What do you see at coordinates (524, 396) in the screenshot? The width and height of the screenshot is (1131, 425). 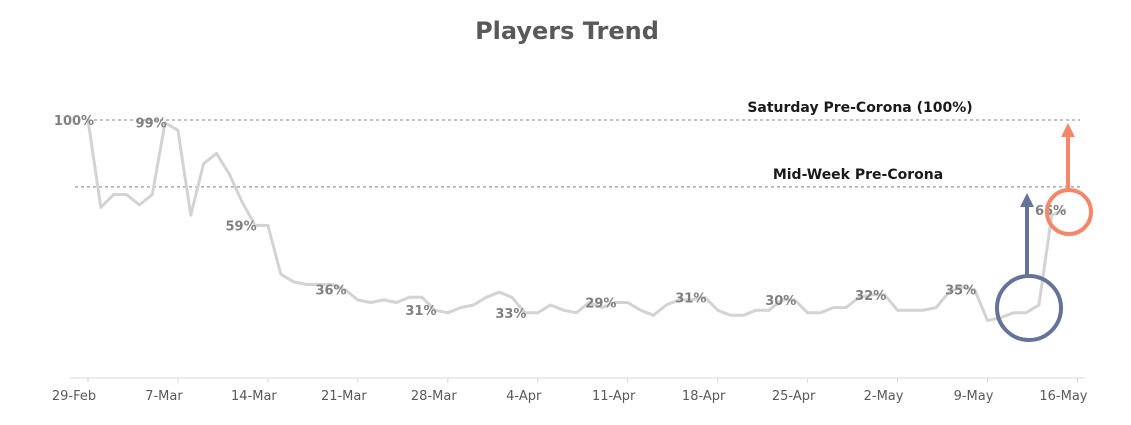 I see `x-tick-label: 4-Apr` at bounding box center [524, 396].